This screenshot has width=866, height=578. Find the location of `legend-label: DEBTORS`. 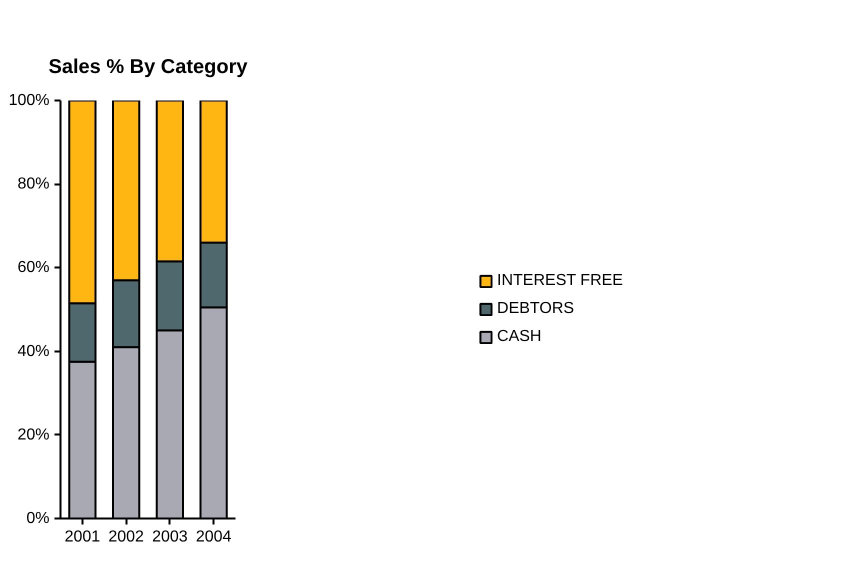

legend-label: DEBTORS is located at coordinates (535, 309).